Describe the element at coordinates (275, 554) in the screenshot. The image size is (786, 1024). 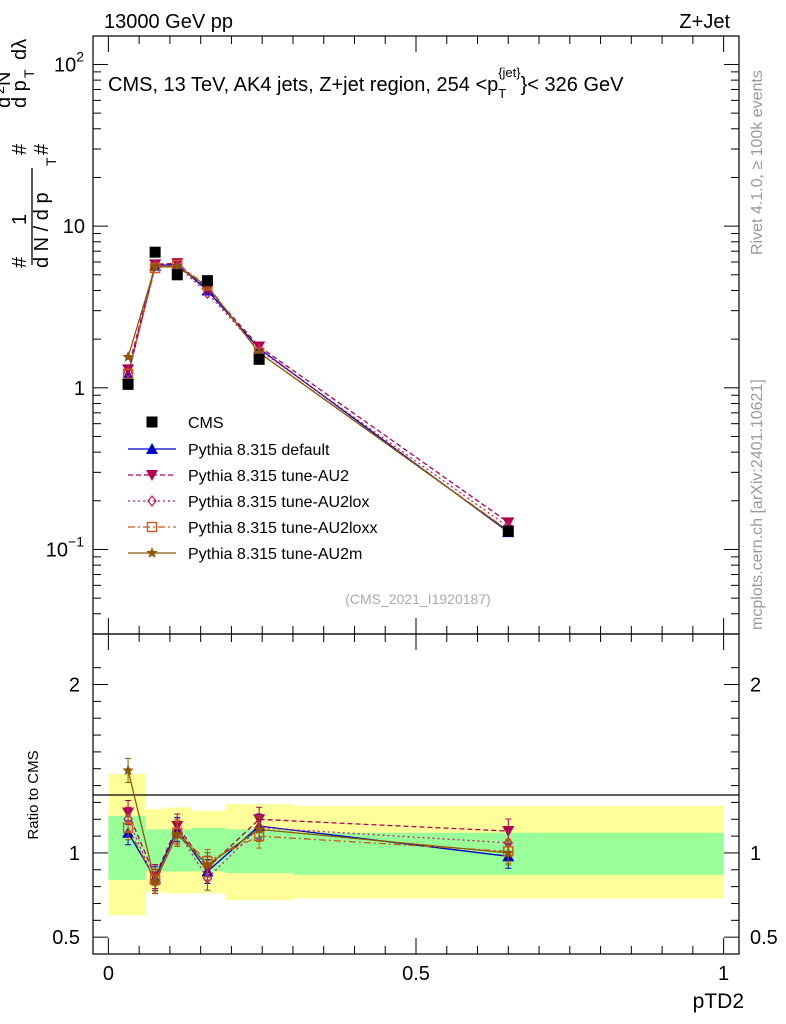
I see `legend-label-4: Pythia 8.315 tune-AU2m` at that location.